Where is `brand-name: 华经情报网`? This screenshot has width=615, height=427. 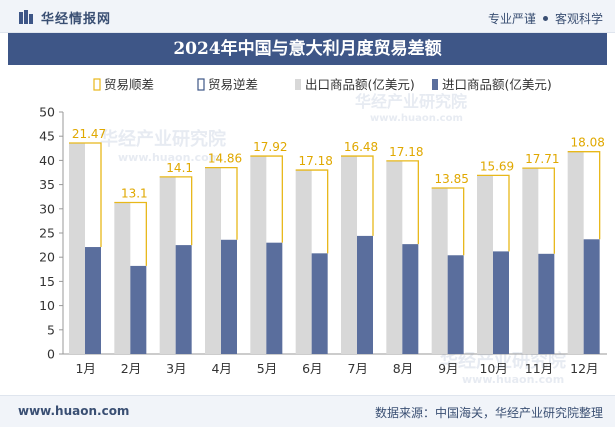
brand-name: 华经情报网 is located at coordinates (76, 19).